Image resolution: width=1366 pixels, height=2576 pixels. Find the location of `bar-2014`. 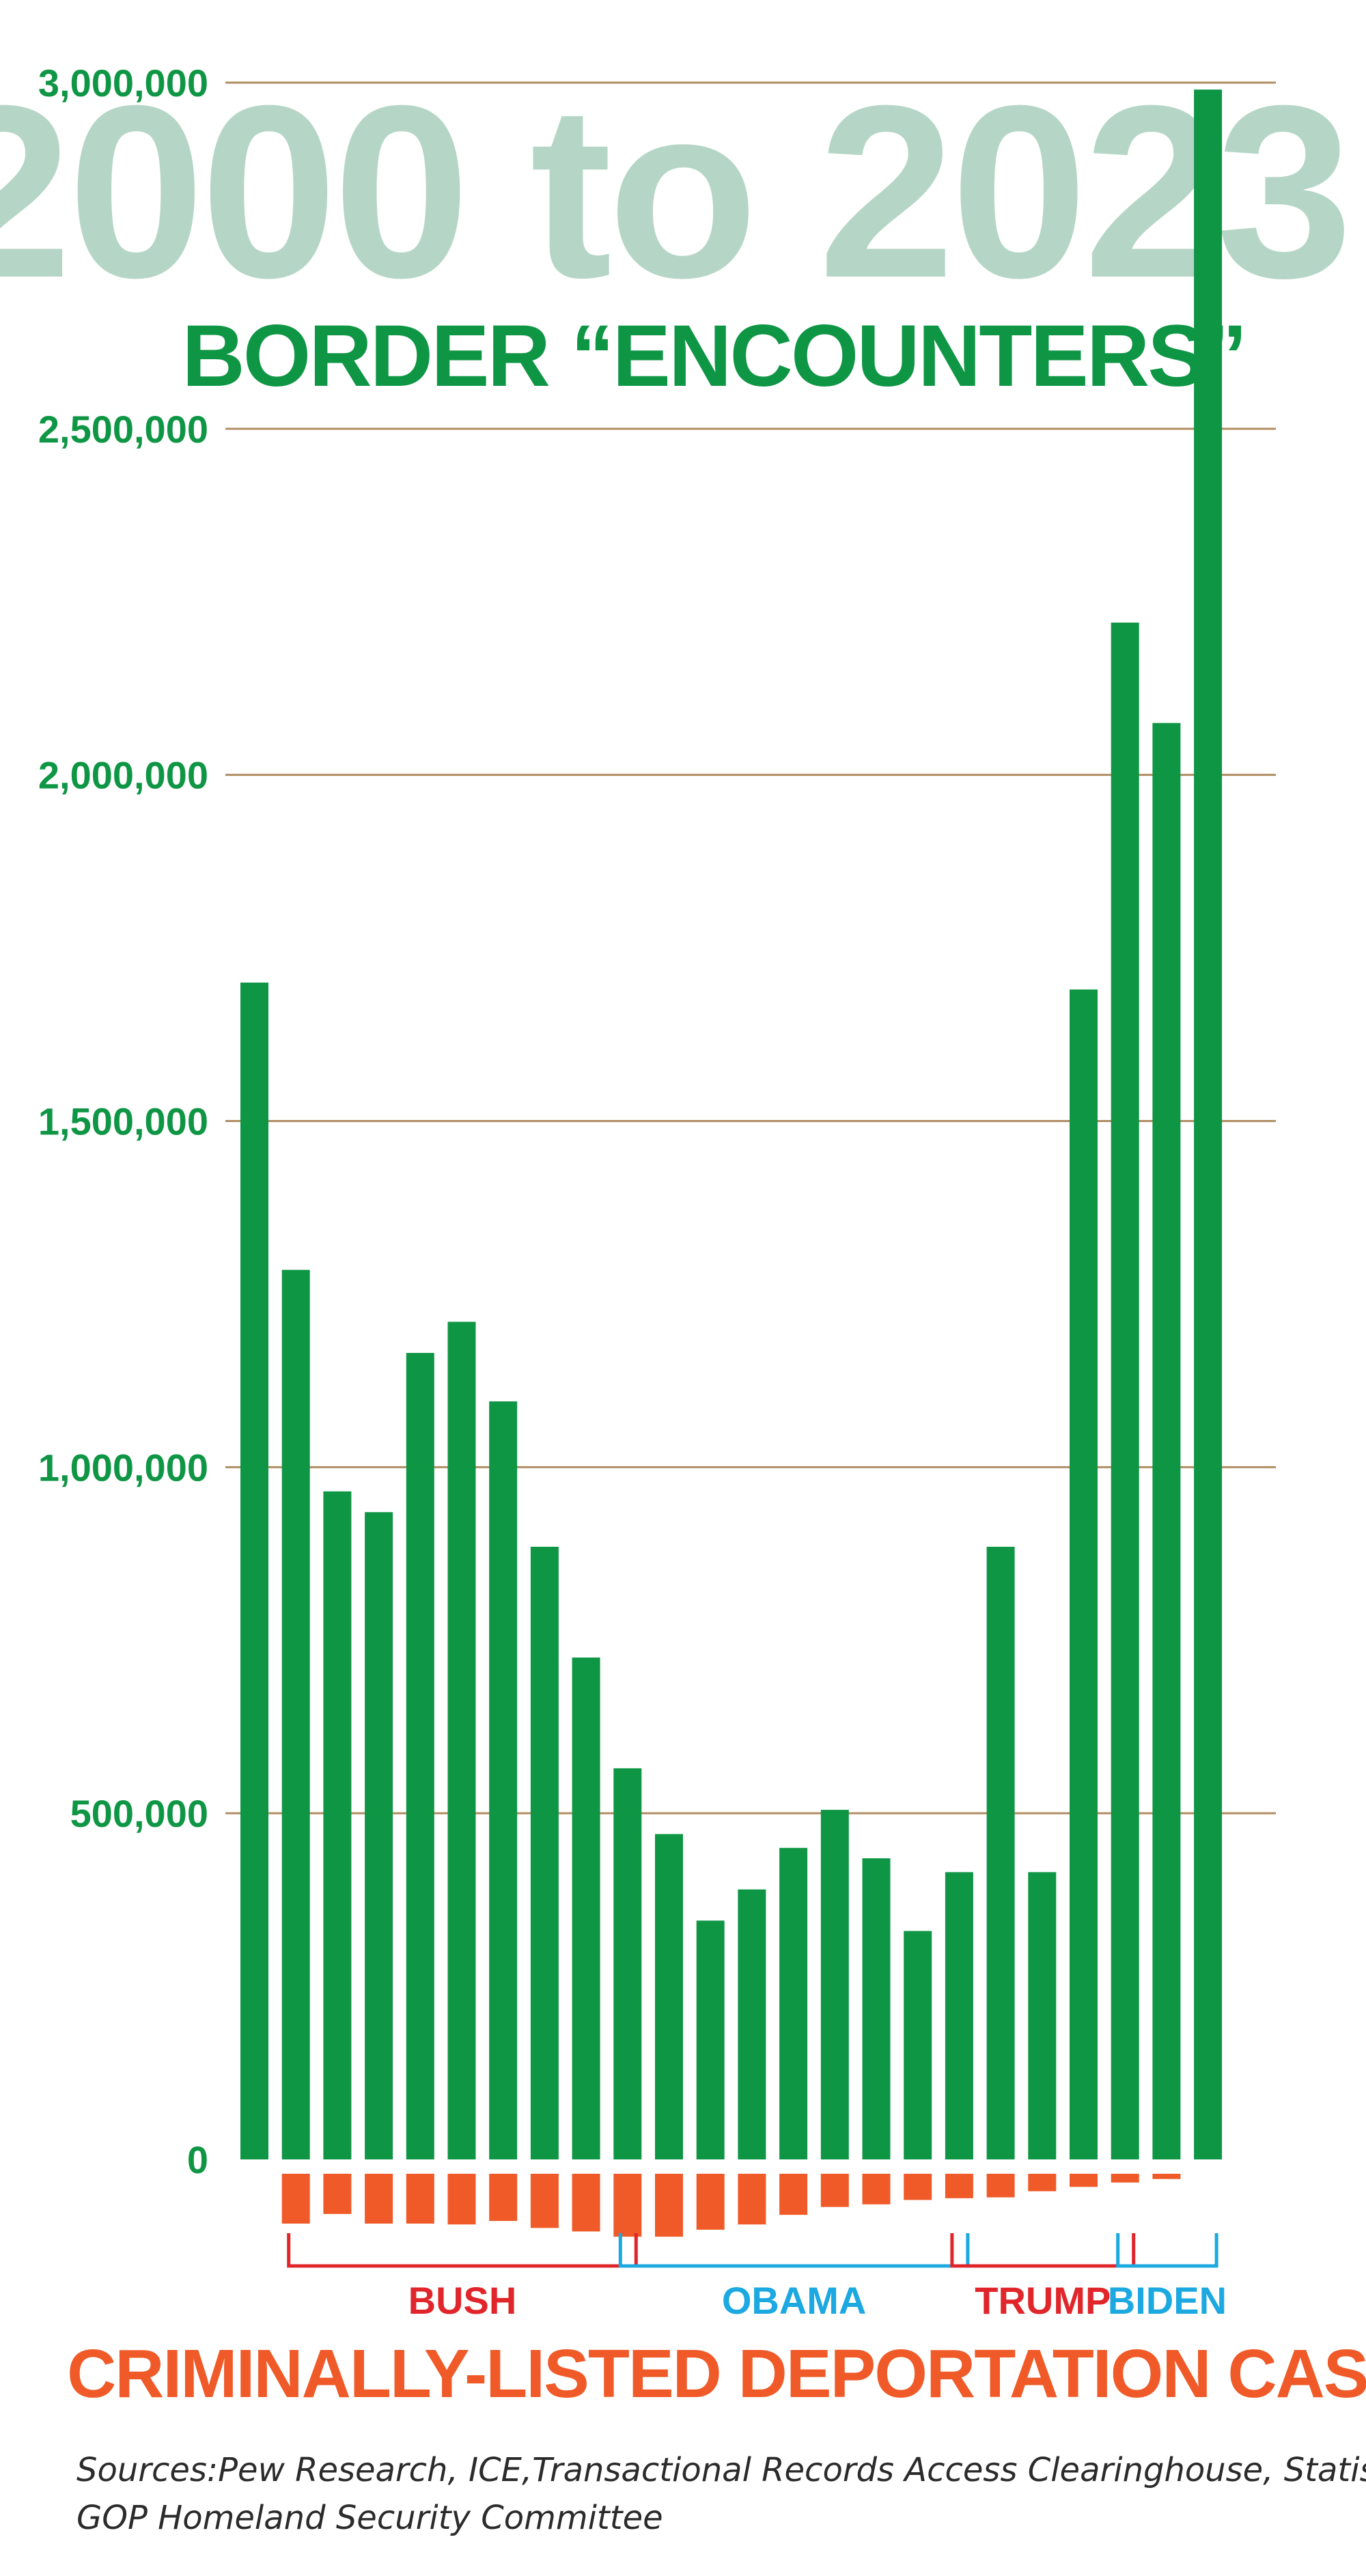

bar-2014 is located at coordinates (835, 1985).